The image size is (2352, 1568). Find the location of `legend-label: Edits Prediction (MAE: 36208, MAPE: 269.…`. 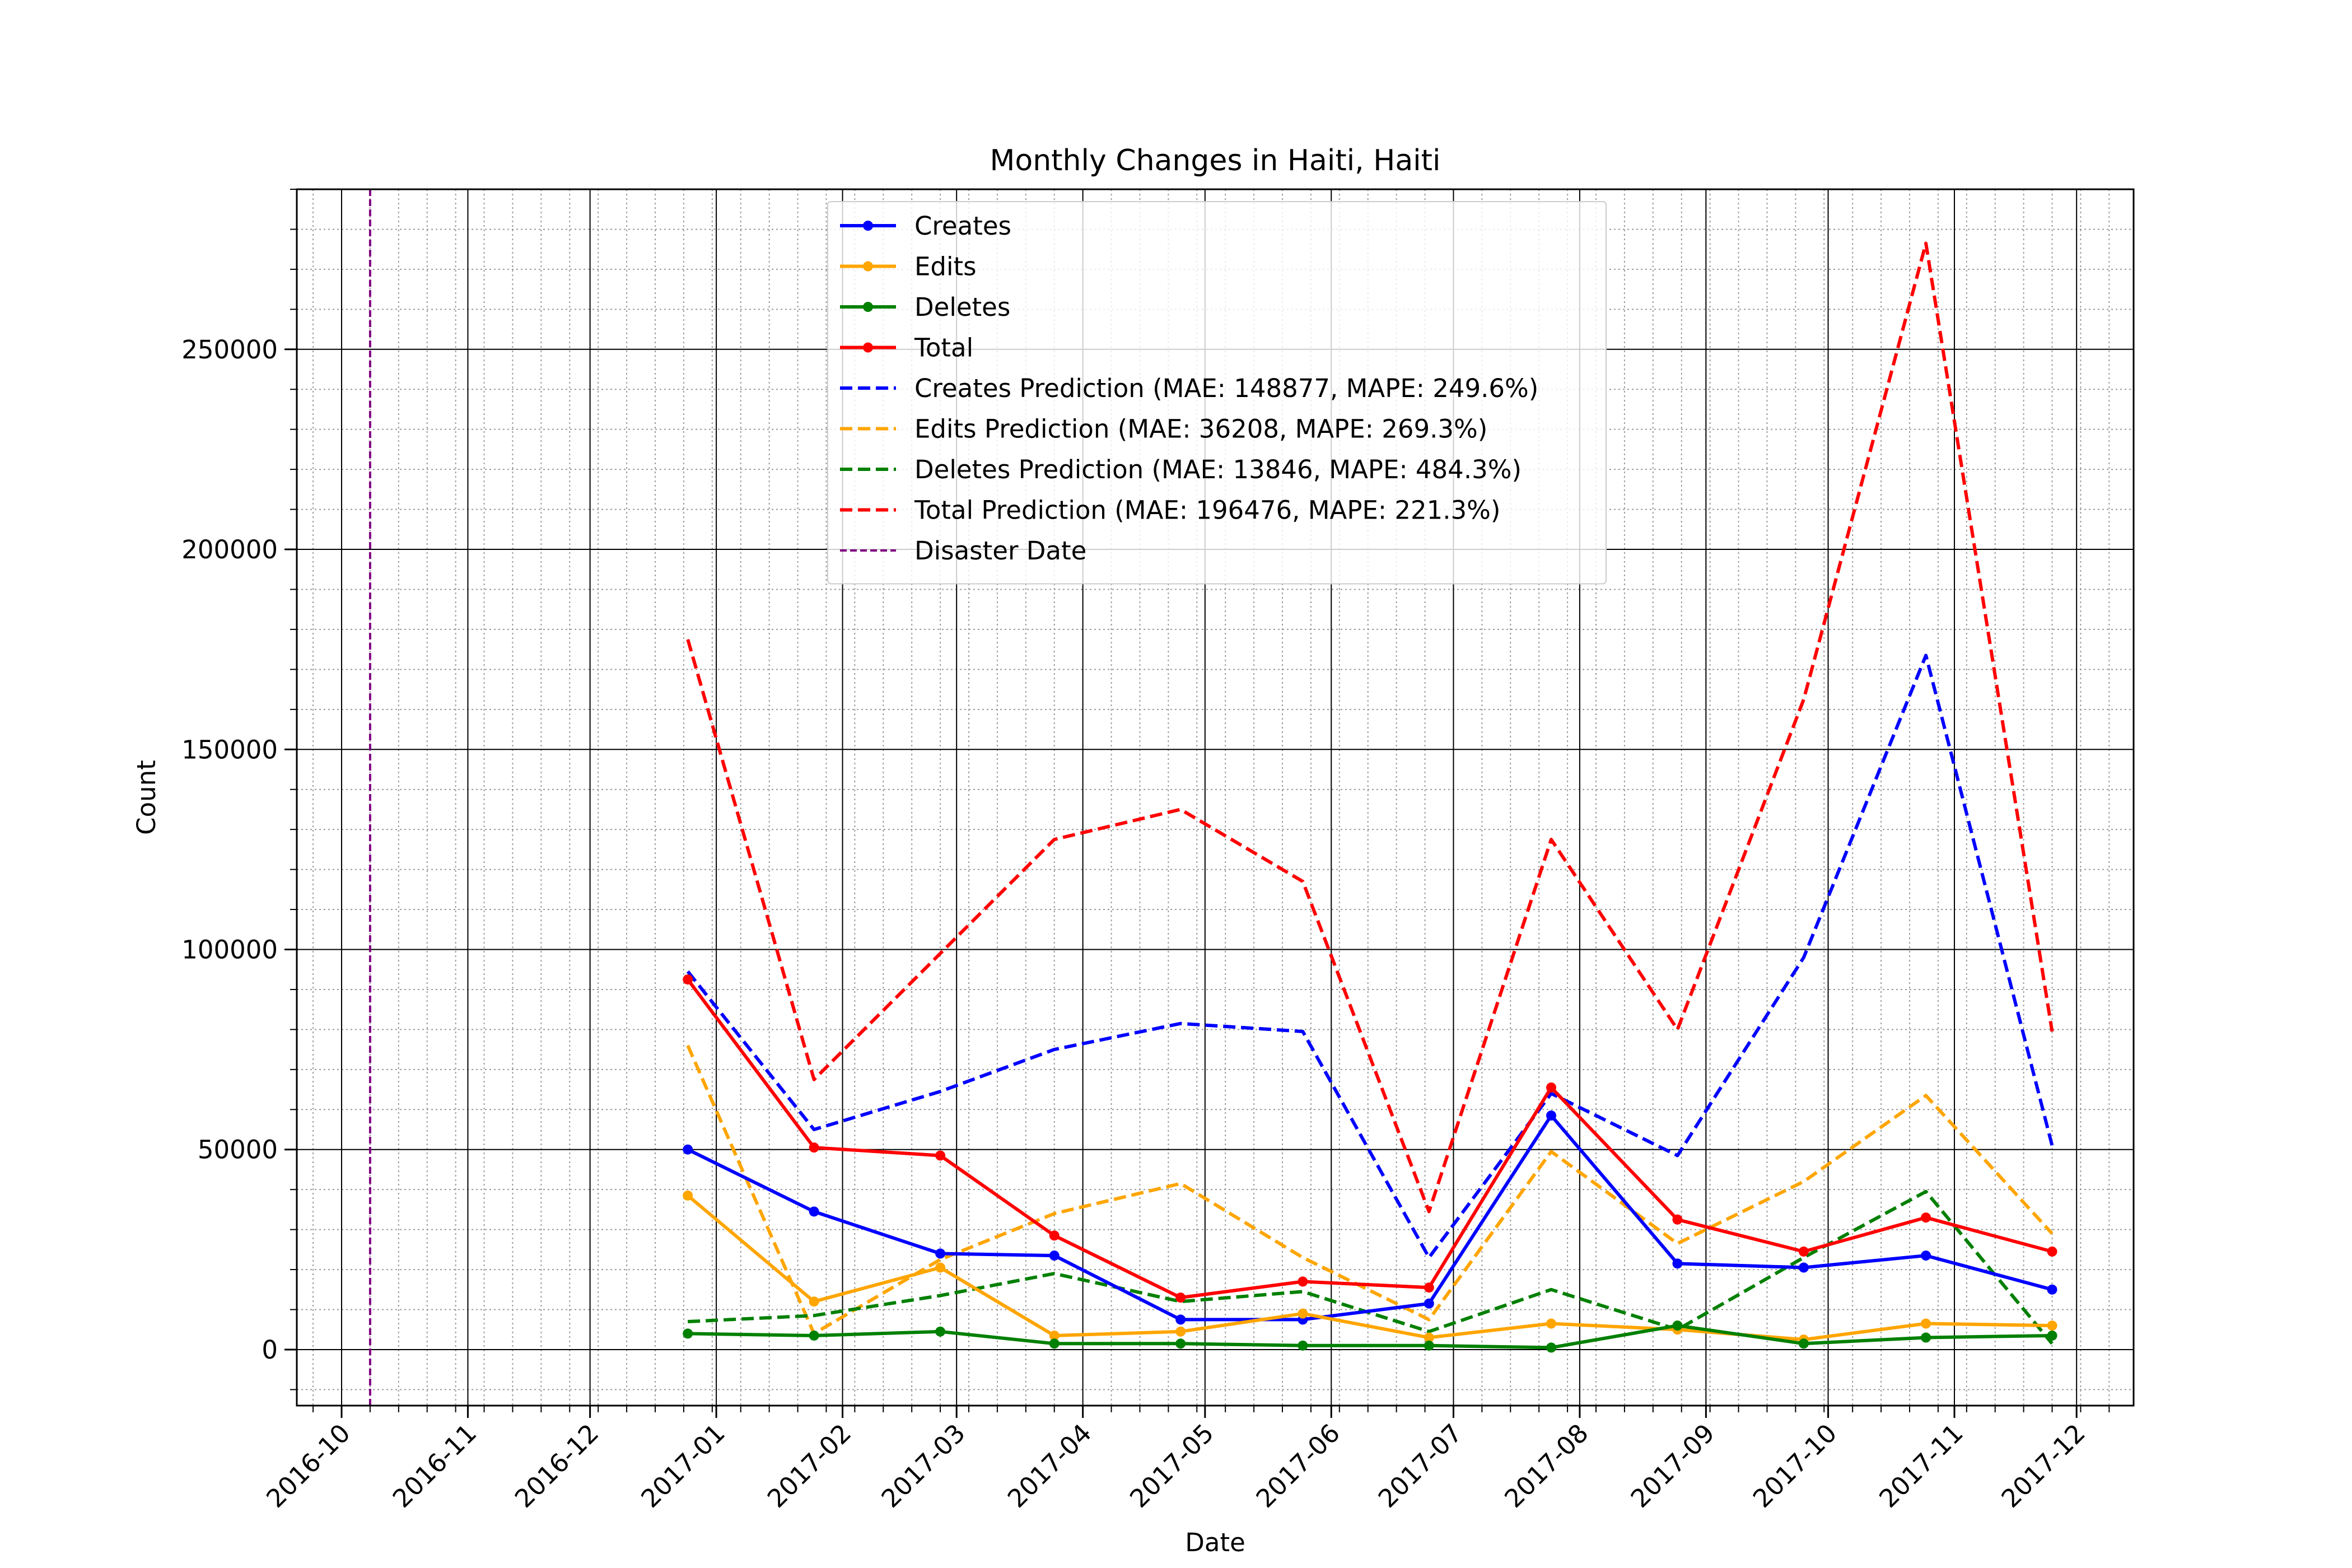

legend-label: Edits Prediction (MAE: 36208, MAPE: 269.… is located at coordinates (1201, 429).